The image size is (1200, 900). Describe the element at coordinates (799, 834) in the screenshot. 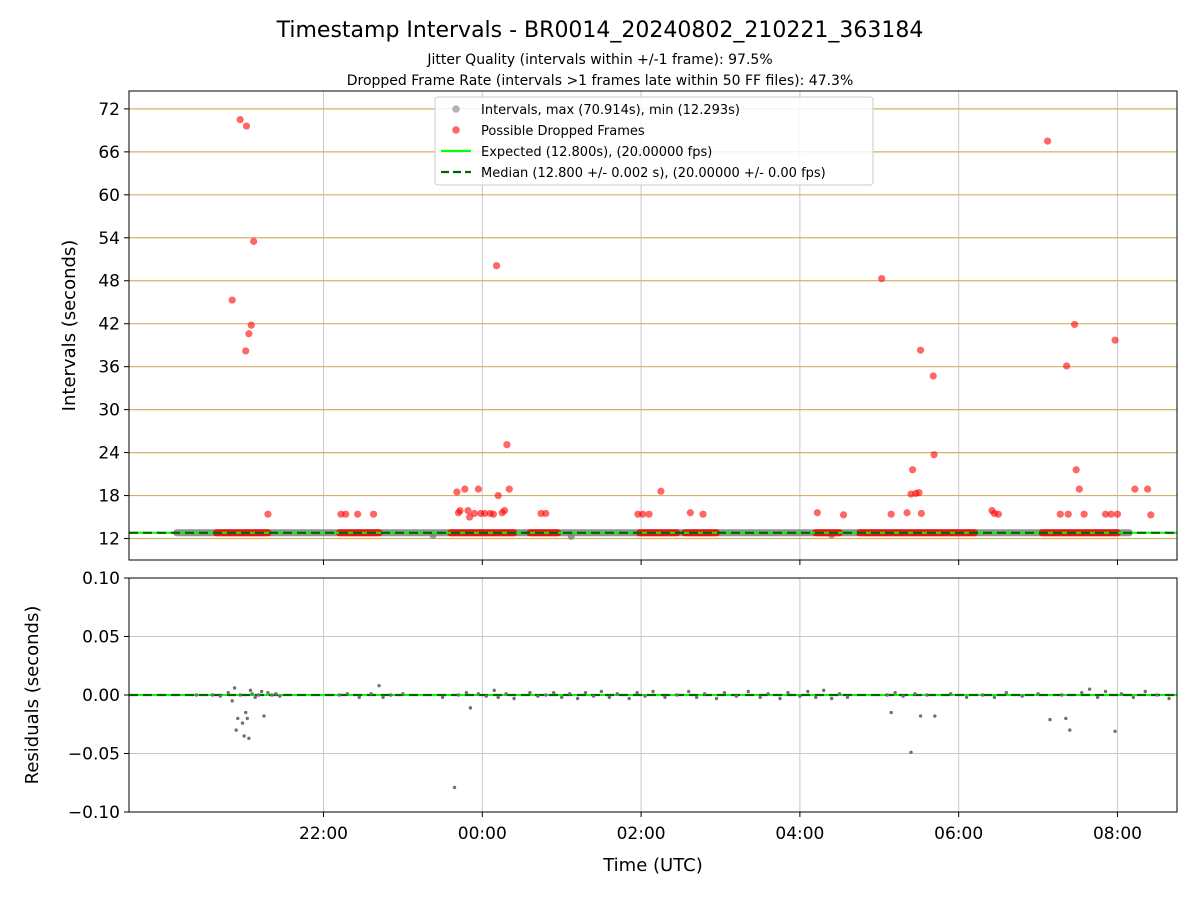

I see `x-tick-label: 04:00` at that location.